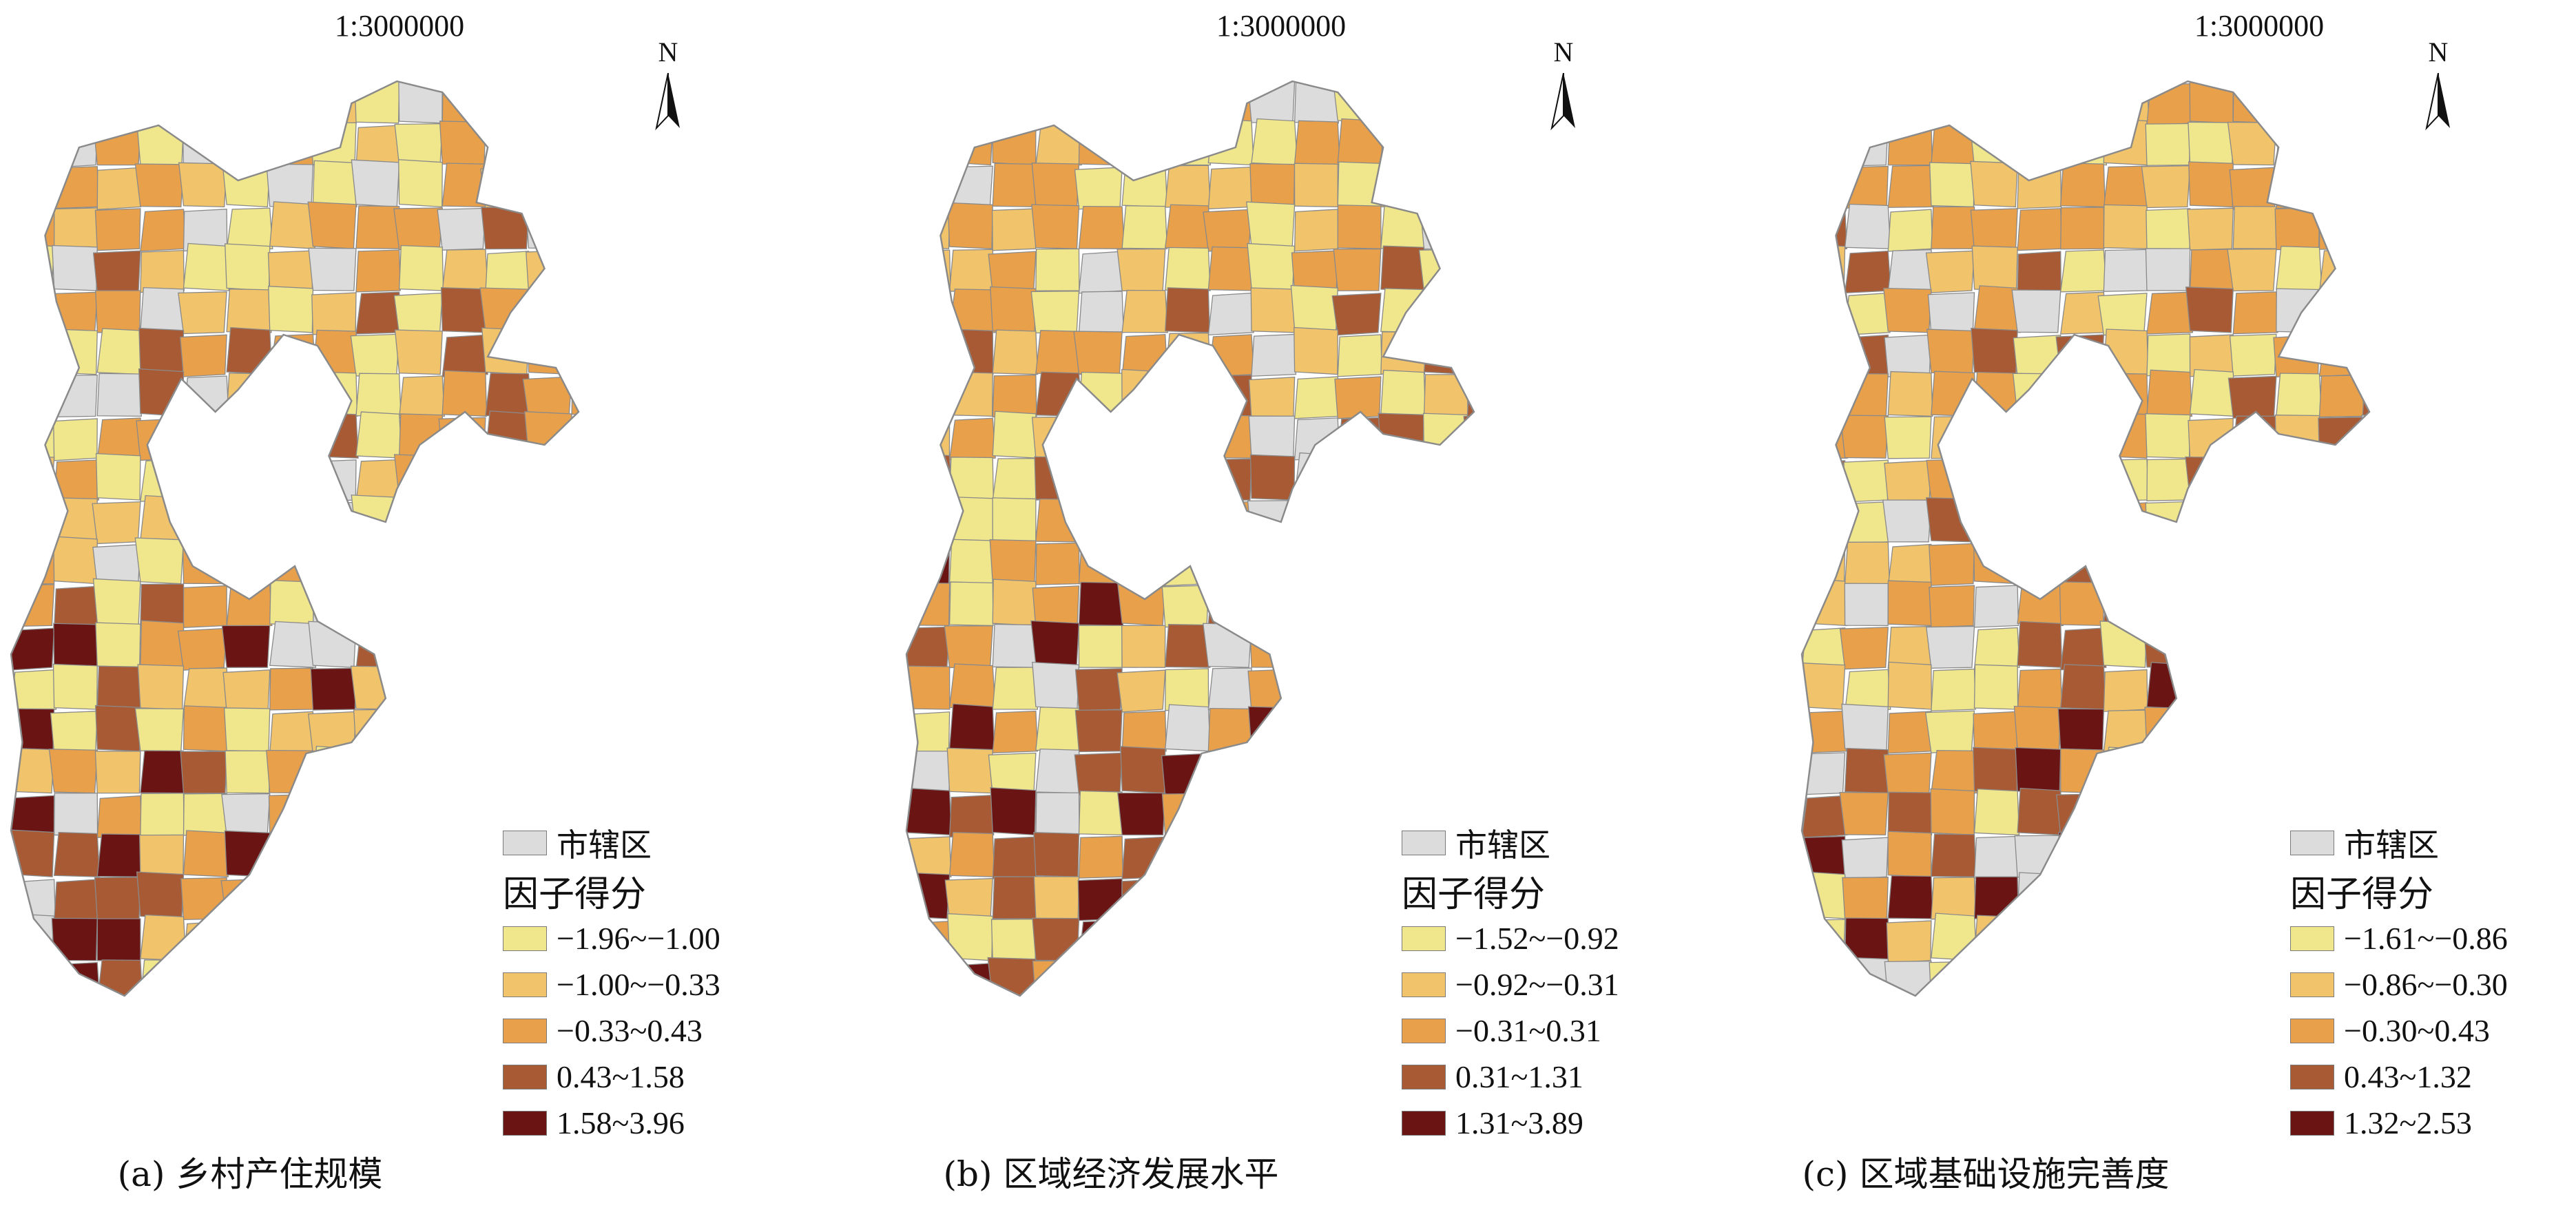  I want to click on legend-label: −1.00~−0.33, so click(638, 984).